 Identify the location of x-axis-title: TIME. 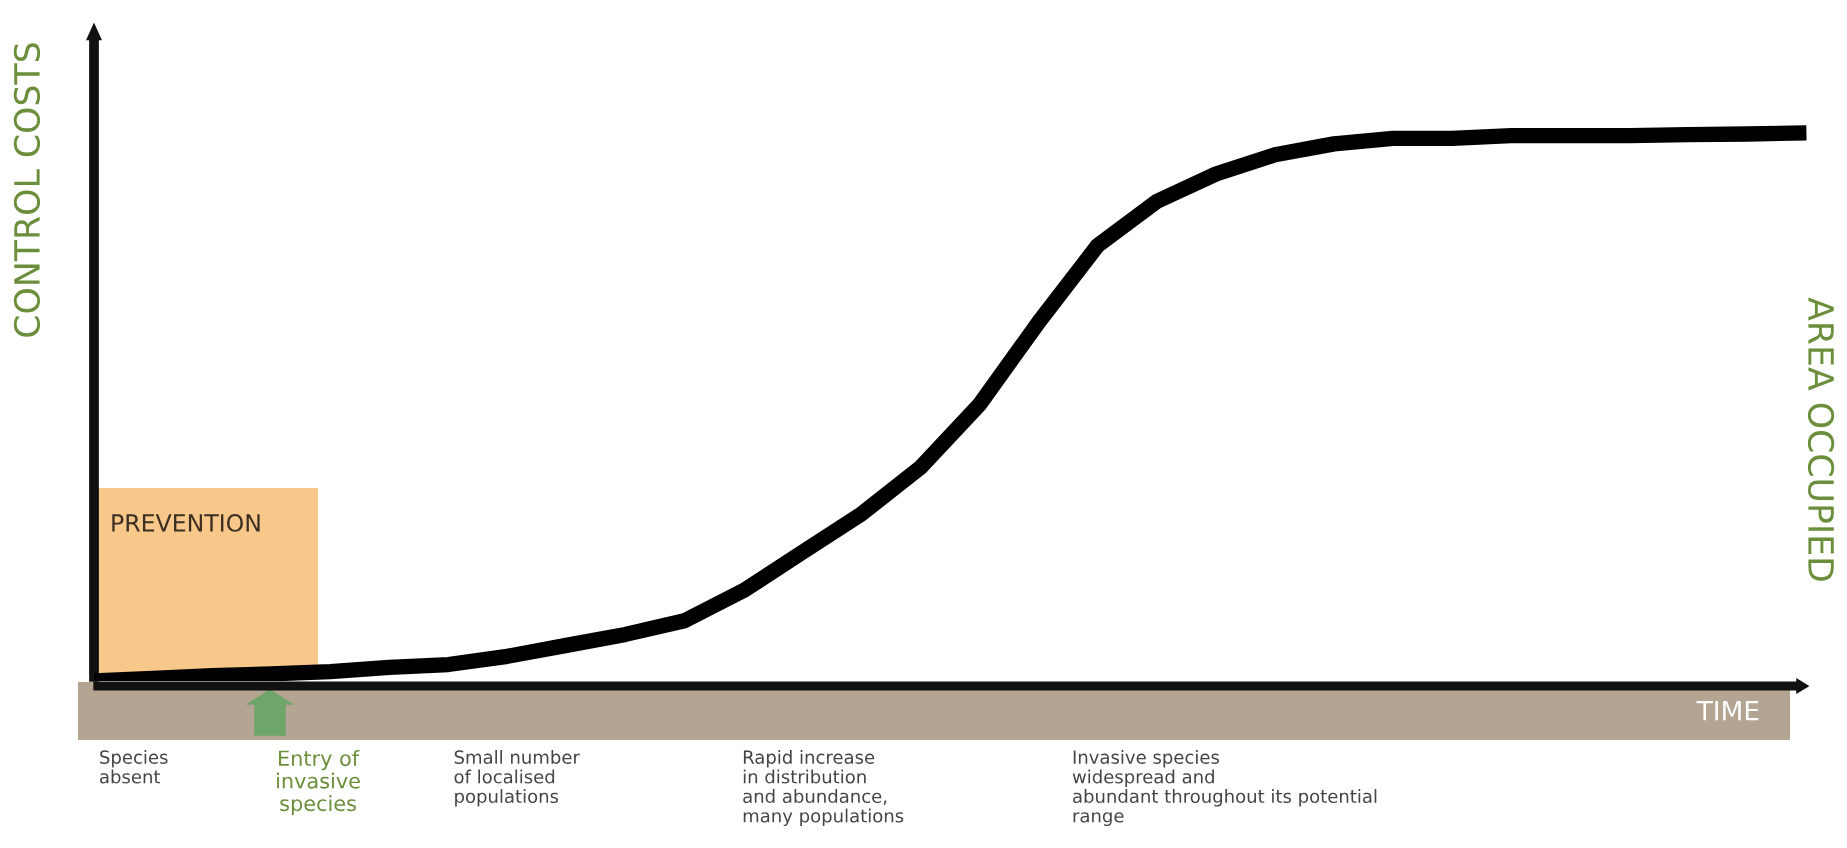
(1727, 711).